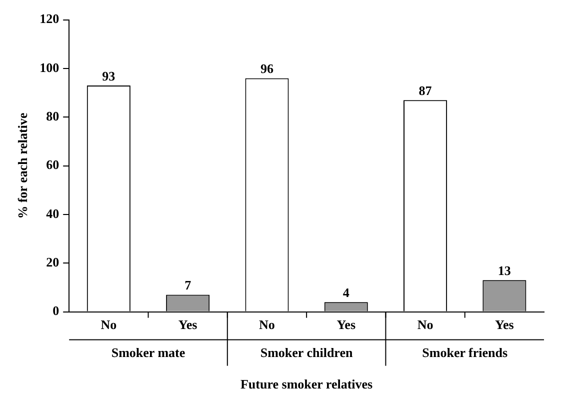 This screenshot has height=409, width=564. I want to click on y-tick-label: 20, so click(53, 262).